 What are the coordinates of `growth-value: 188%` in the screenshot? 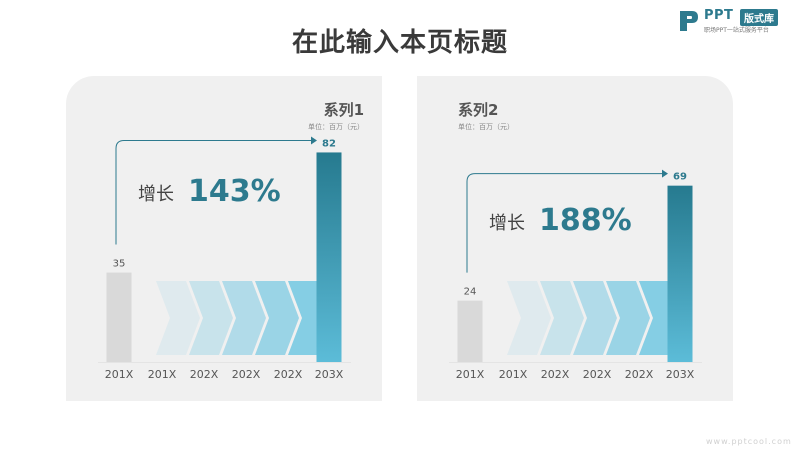 It's located at (585, 220).